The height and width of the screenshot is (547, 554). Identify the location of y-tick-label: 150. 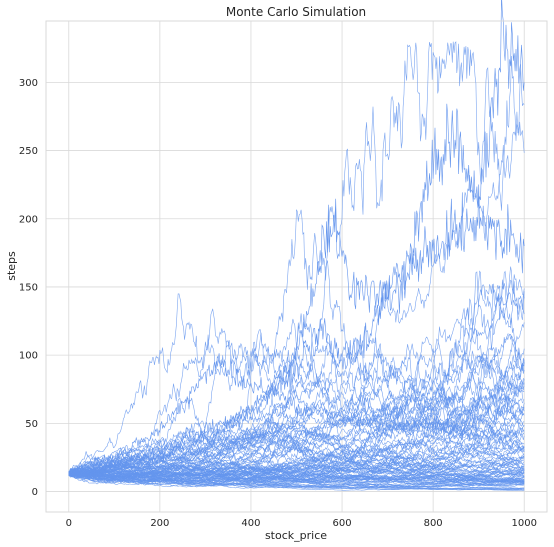
(28, 287).